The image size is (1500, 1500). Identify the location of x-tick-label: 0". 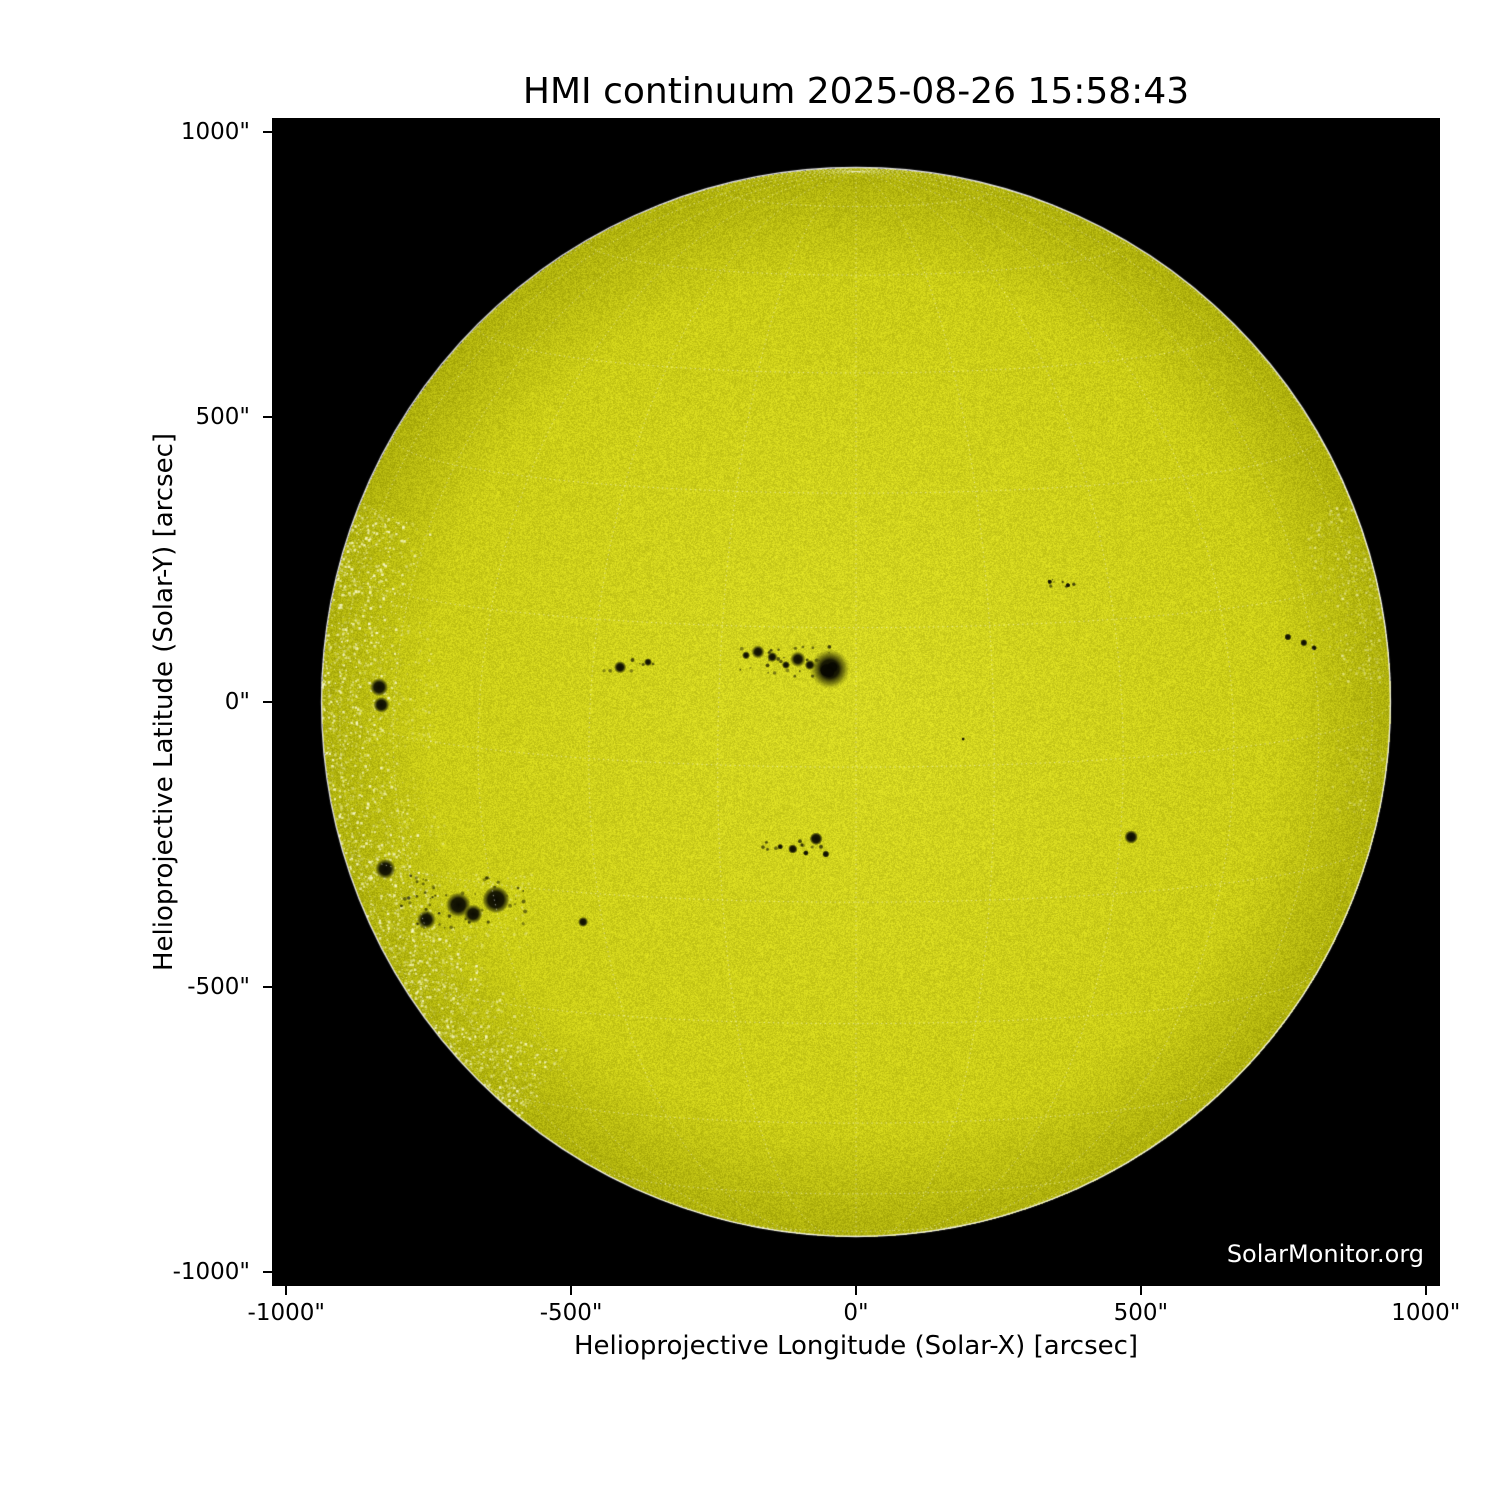
(856, 1313).